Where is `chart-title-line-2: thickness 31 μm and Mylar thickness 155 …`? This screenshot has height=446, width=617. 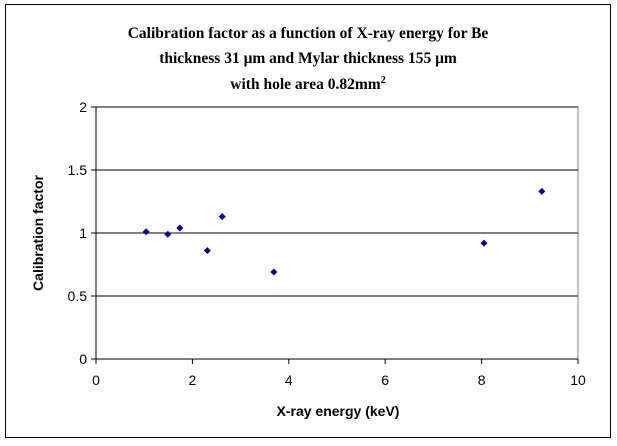
chart-title-line-2: thickness 31 μm and Mylar thickness 155 … is located at coordinates (308, 58).